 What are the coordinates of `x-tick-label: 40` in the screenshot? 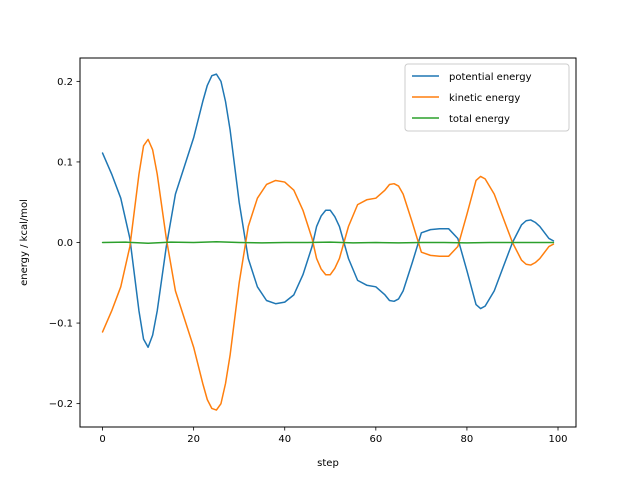 It's located at (284, 439).